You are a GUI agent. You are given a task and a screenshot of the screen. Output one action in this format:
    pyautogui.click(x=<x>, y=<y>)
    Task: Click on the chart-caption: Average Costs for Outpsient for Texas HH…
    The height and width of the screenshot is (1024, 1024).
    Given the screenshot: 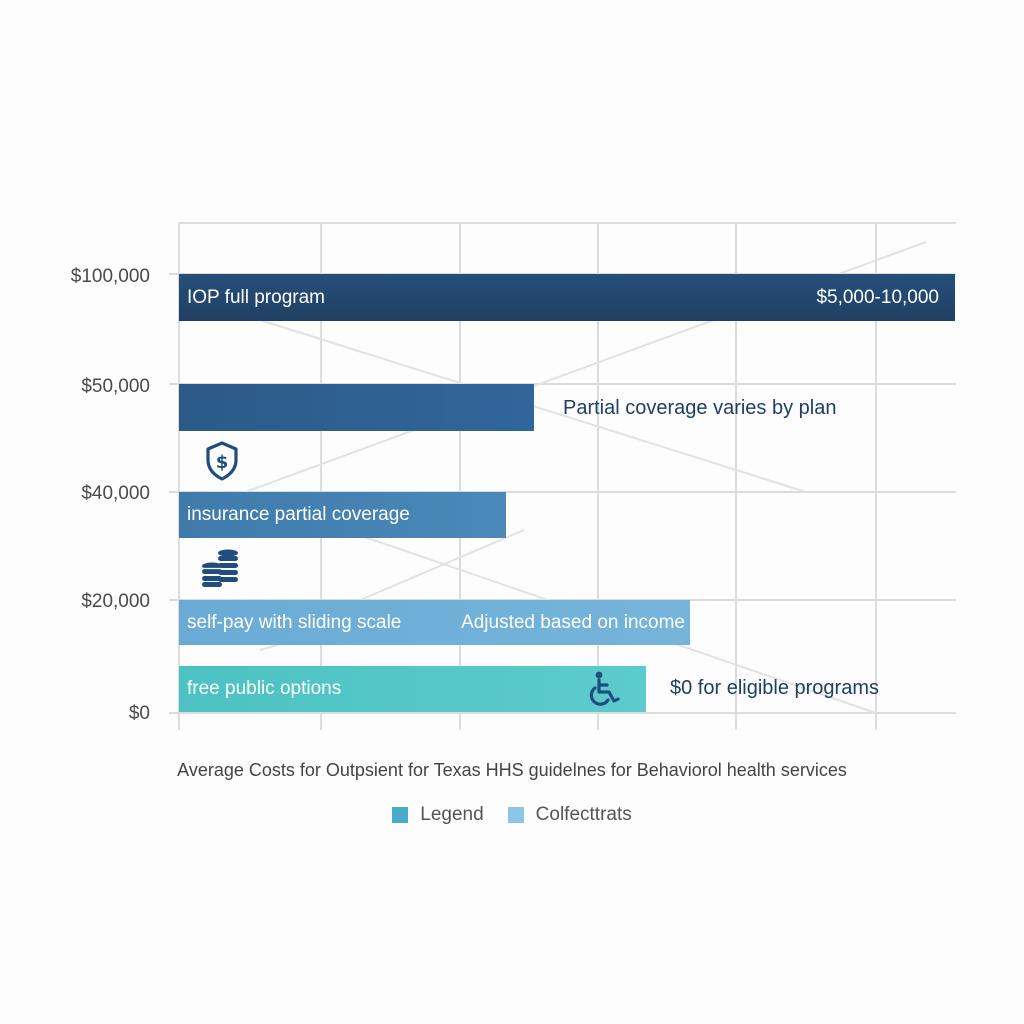 What is the action you would take?
    pyautogui.click(x=512, y=770)
    